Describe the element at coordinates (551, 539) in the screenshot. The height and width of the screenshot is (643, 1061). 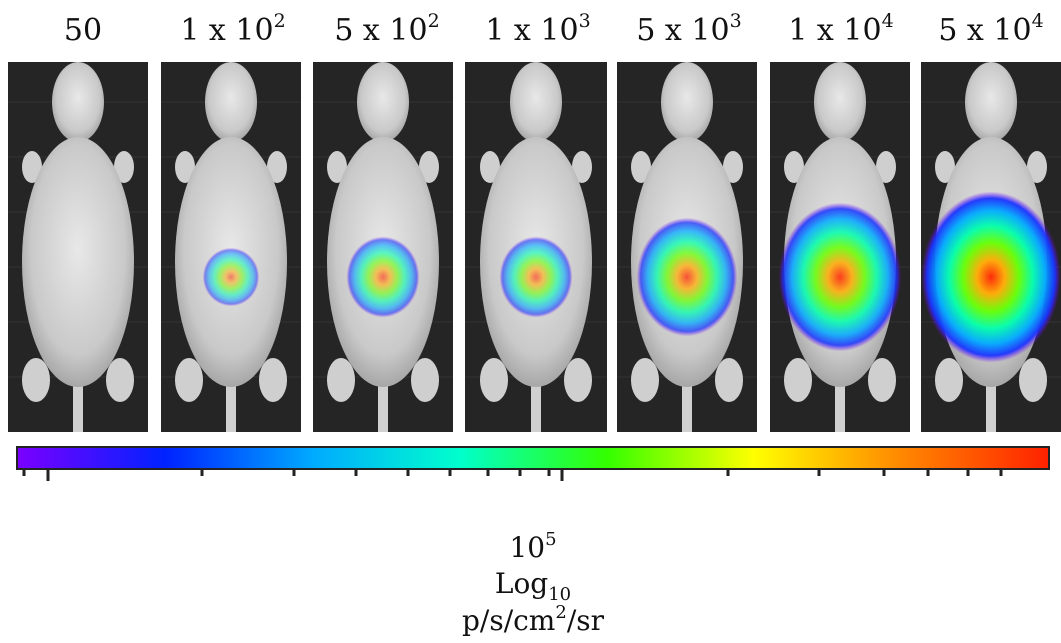
I see `scale-max-exp: 5` at that location.